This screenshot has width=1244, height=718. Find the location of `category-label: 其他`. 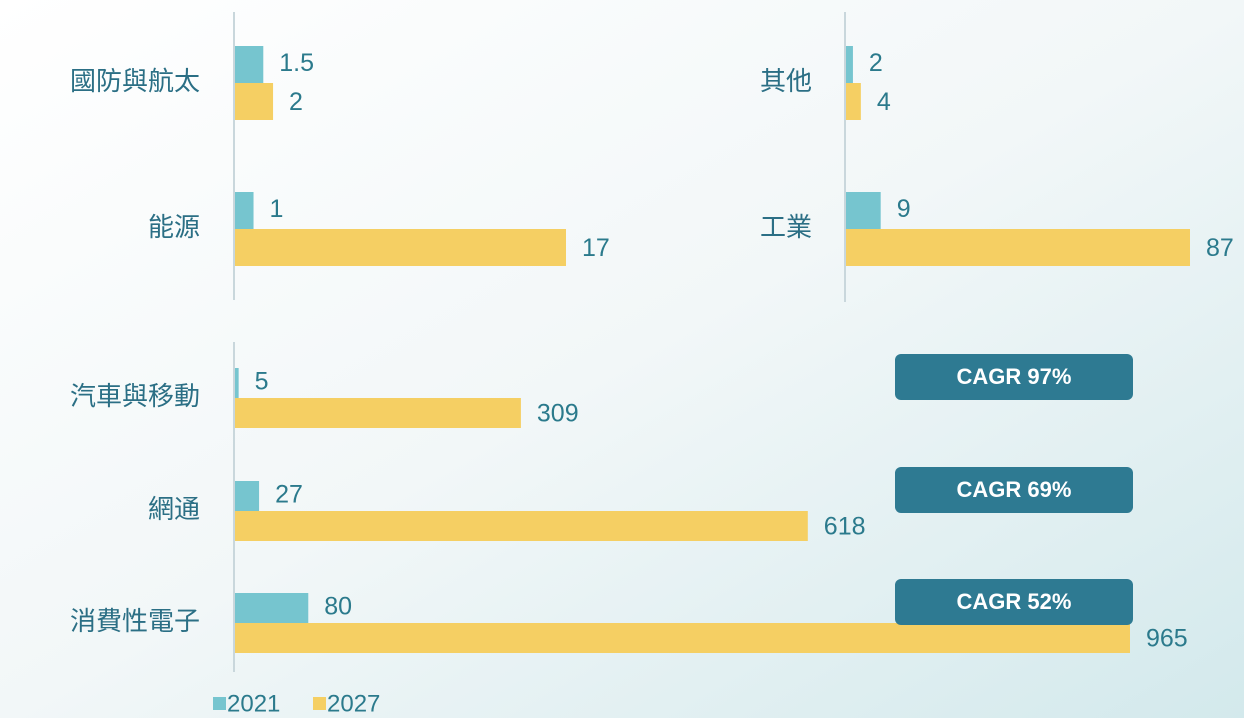

category-label: 其他 is located at coordinates (786, 81).